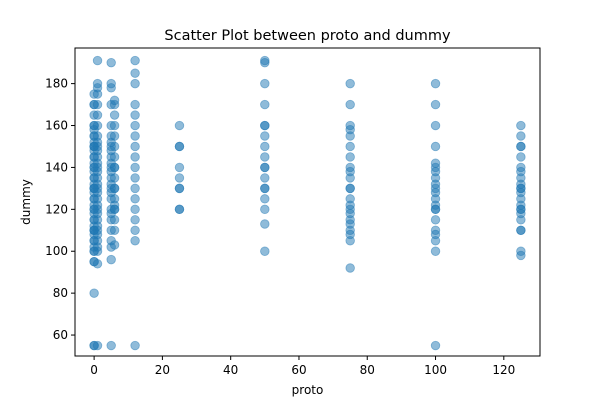  What do you see at coordinates (26, 202) in the screenshot?
I see `y-axis-label: dummy` at bounding box center [26, 202].